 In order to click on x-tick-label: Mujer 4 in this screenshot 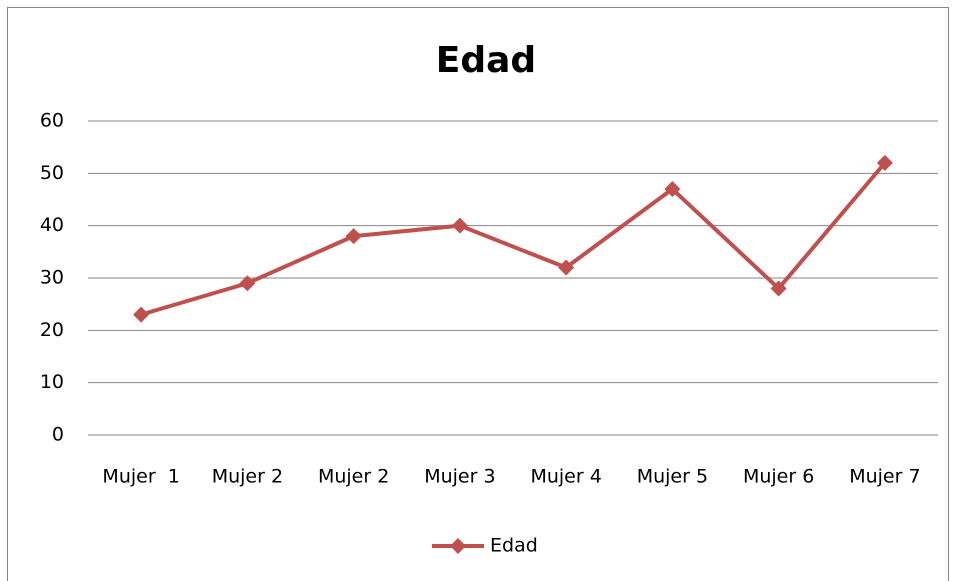, I will do `click(565, 477)`.